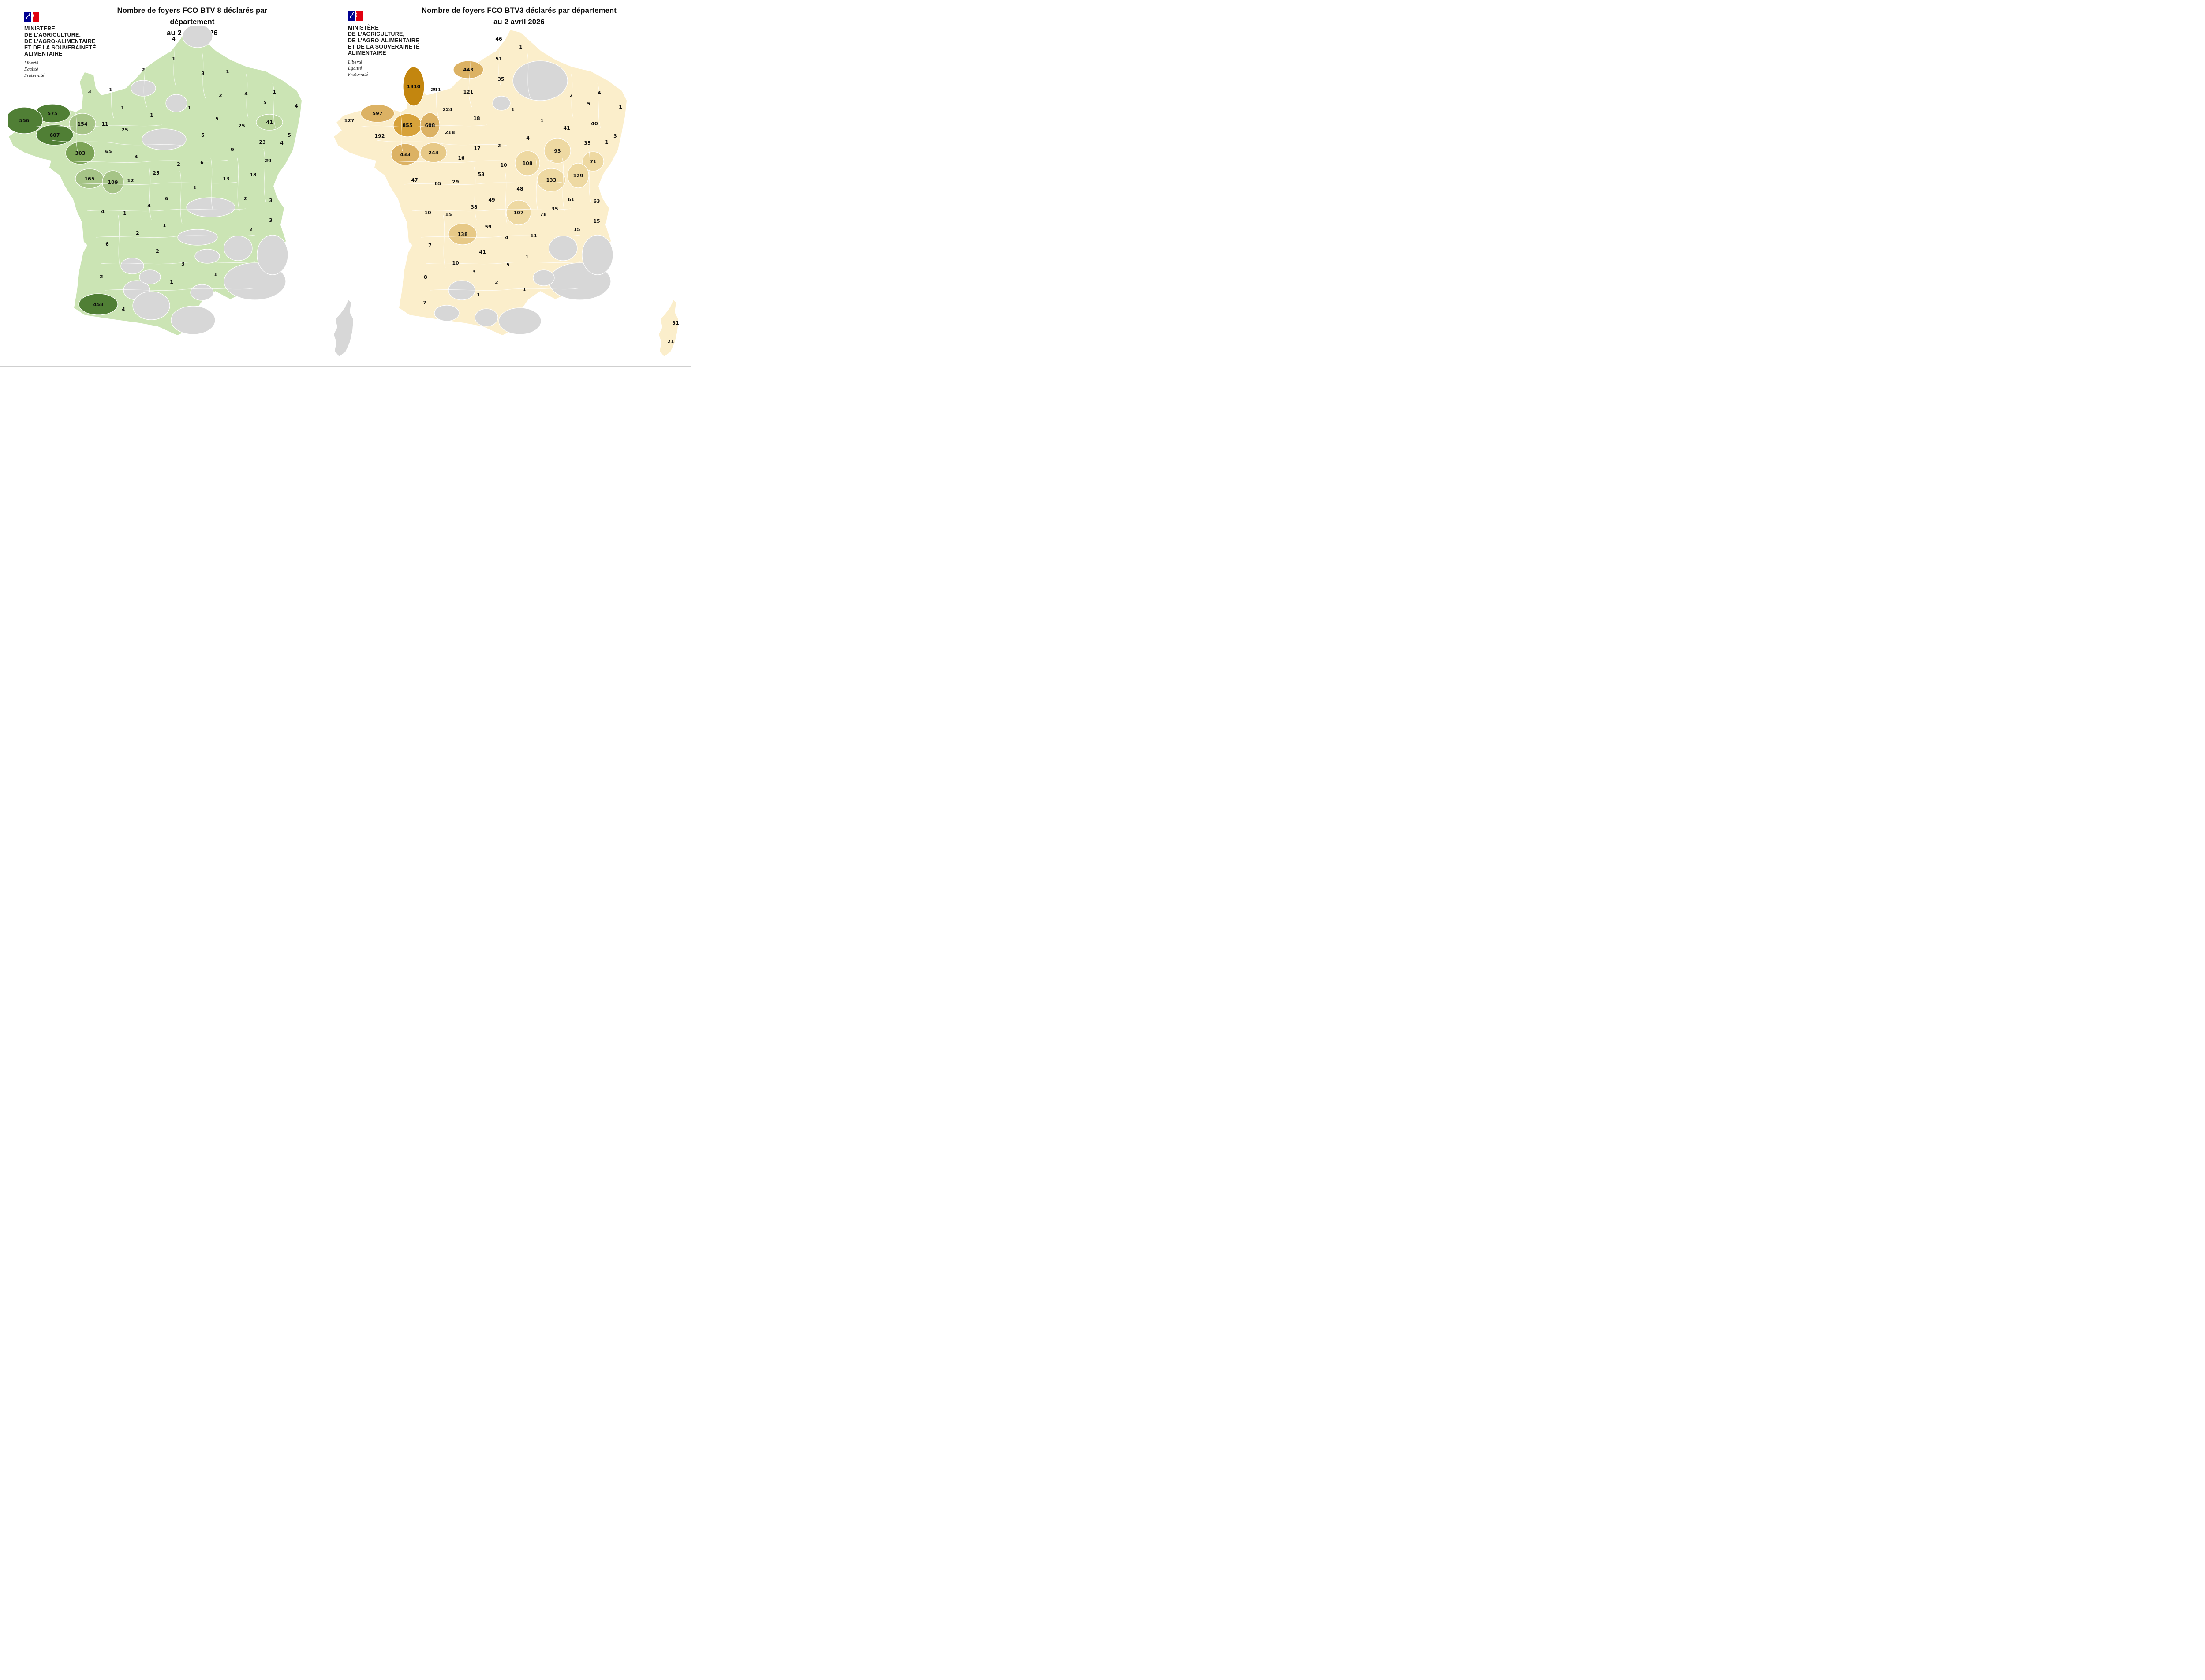 This screenshot has height=1680, width=2205. I want to click on dept-value-label: 556, so click(24, 121).